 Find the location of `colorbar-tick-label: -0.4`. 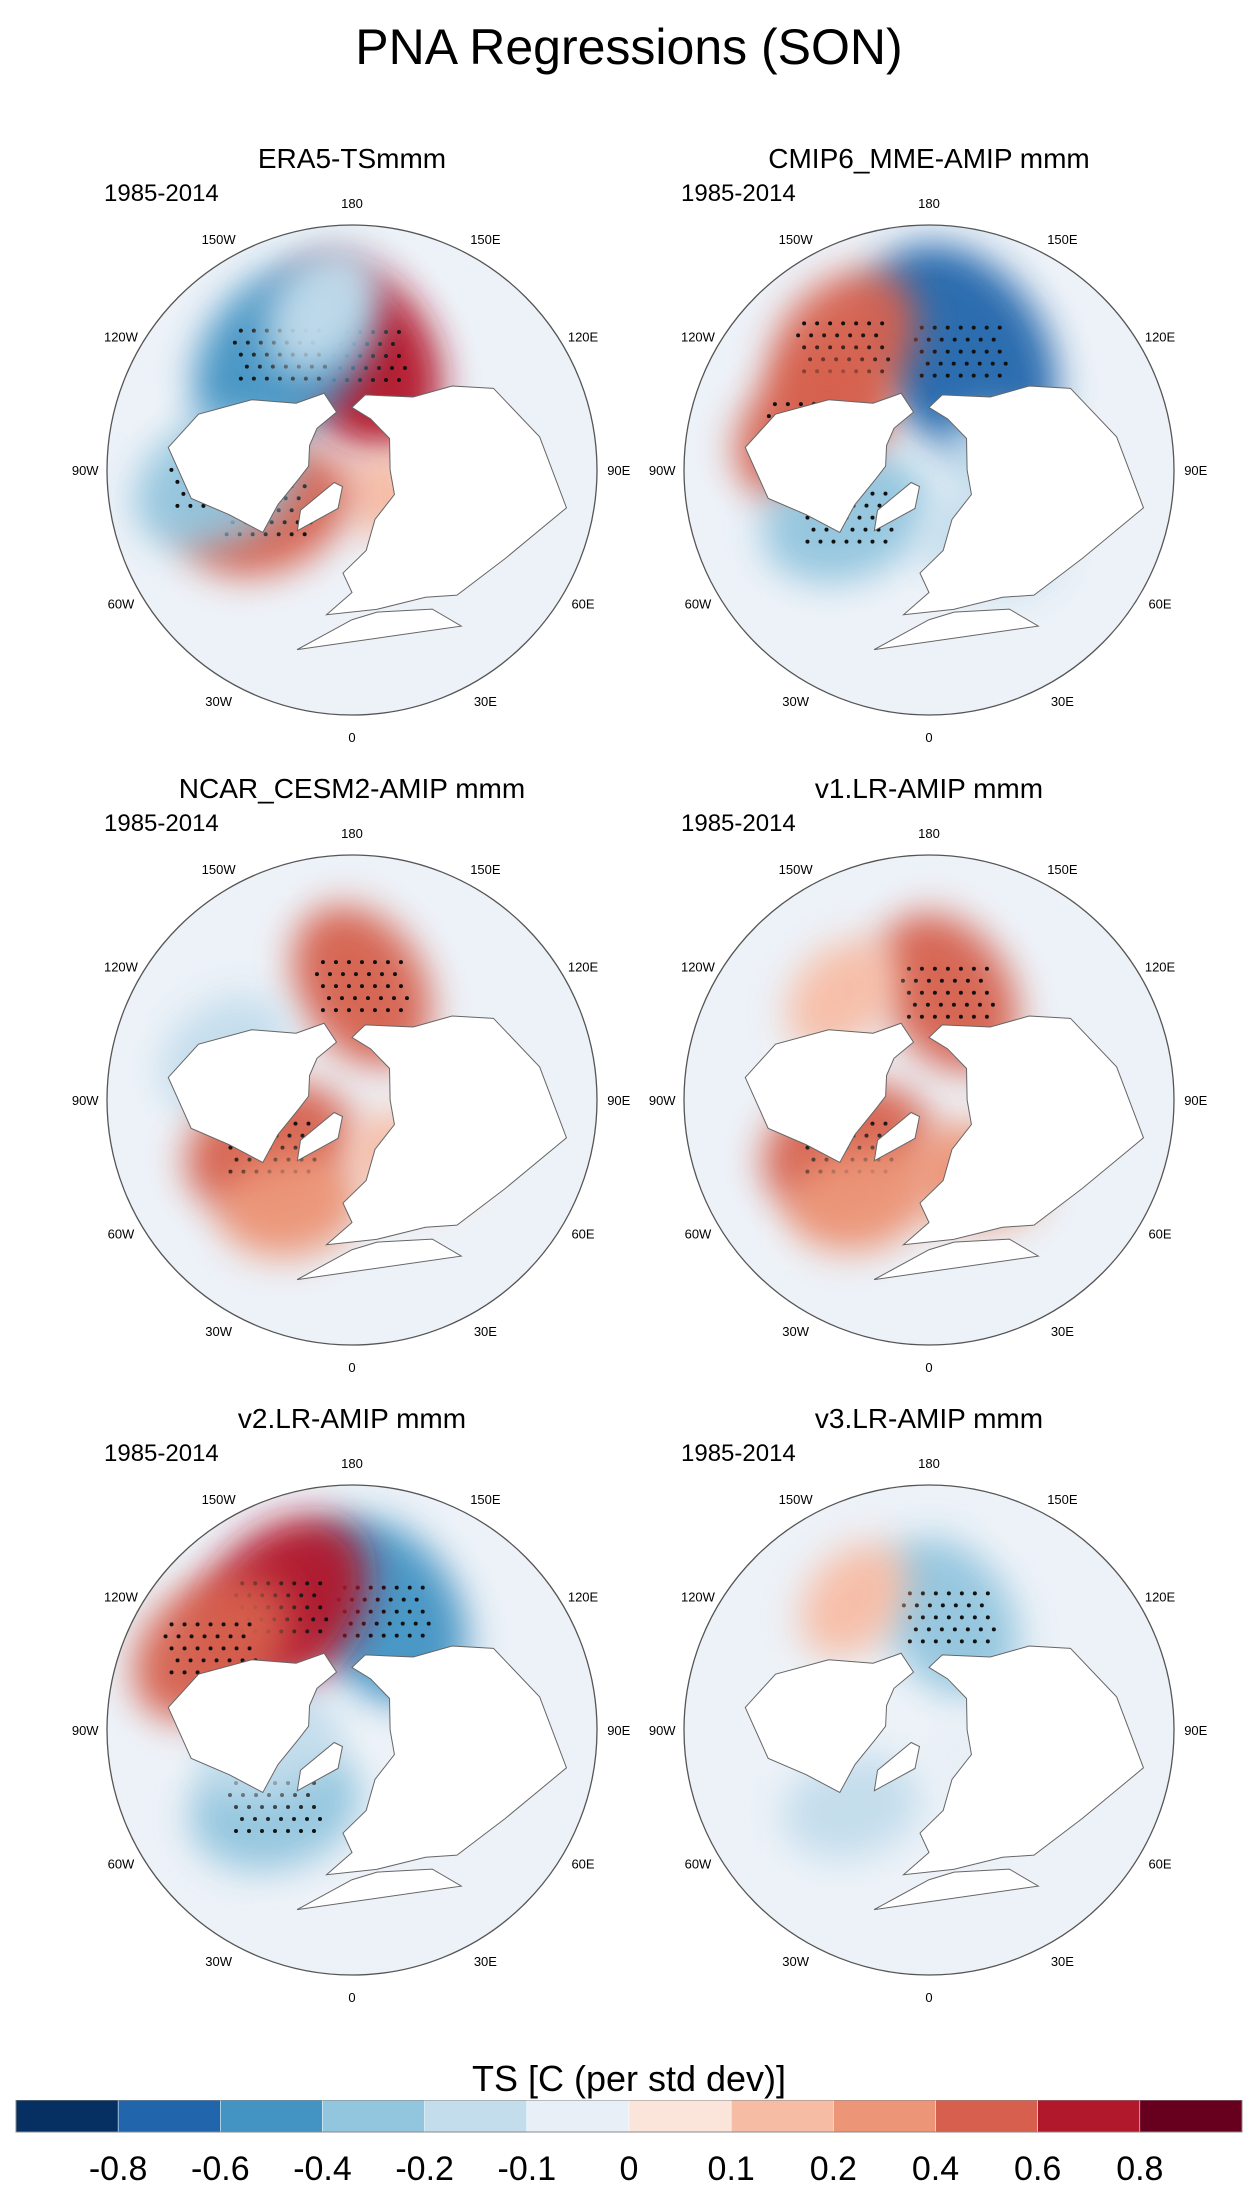

colorbar-tick-label: -0.4 is located at coordinates (322, 2169).